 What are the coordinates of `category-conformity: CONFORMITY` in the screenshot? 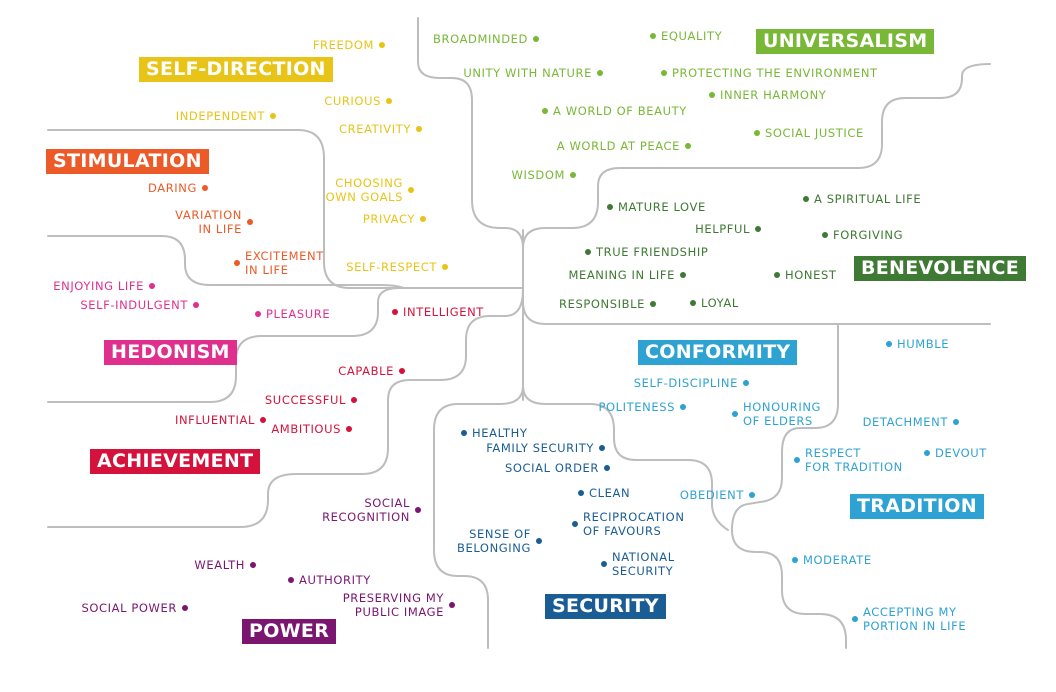 It's located at (718, 352).